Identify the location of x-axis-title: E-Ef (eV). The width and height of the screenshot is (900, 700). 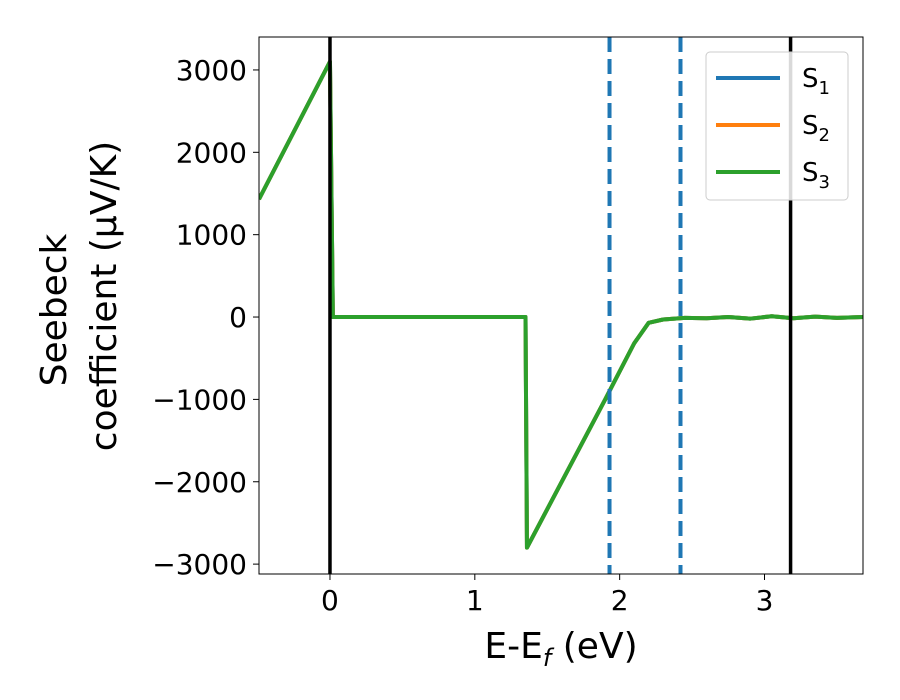
(560, 649).